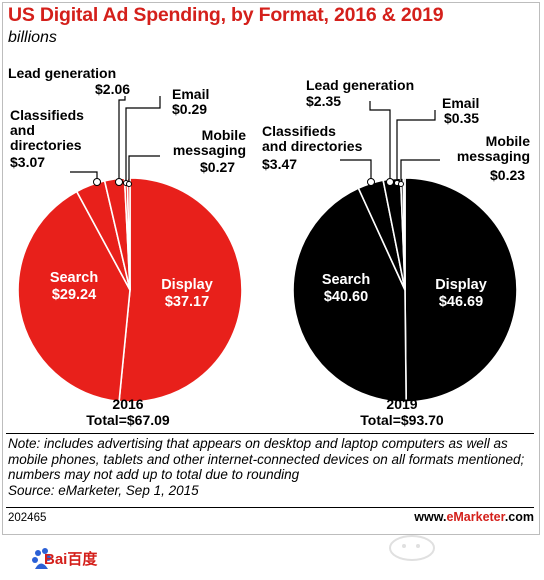 The height and width of the screenshot is (580, 544). What do you see at coordinates (255, 138) in the screenshot?
I see `leader-lines` at bounding box center [255, 138].